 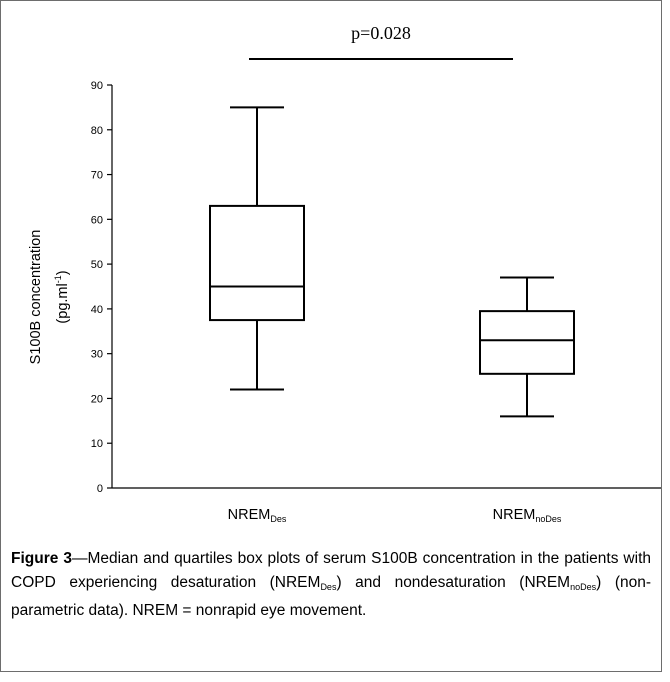 What do you see at coordinates (36, 297) in the screenshot?
I see `y-axis-title-main: S100B concentration` at bounding box center [36, 297].